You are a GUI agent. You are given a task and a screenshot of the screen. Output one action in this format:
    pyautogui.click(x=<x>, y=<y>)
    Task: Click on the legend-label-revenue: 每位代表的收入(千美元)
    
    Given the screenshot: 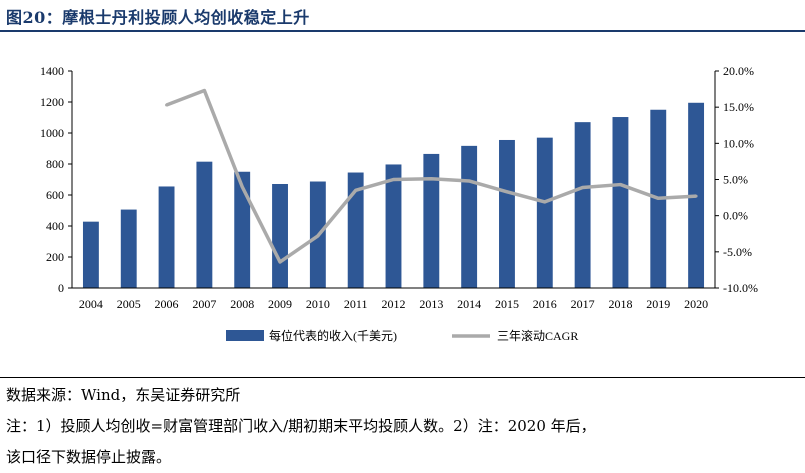 What is the action you would take?
    pyautogui.click(x=333, y=335)
    